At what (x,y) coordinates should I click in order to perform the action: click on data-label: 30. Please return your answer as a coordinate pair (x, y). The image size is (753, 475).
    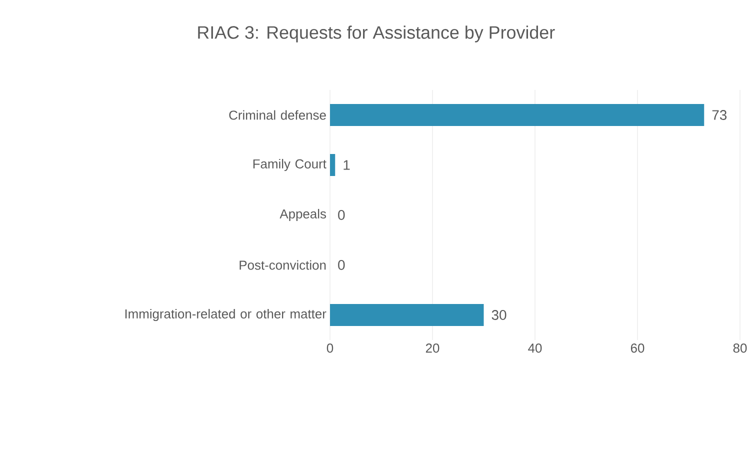
    Looking at the image, I should click on (499, 315).